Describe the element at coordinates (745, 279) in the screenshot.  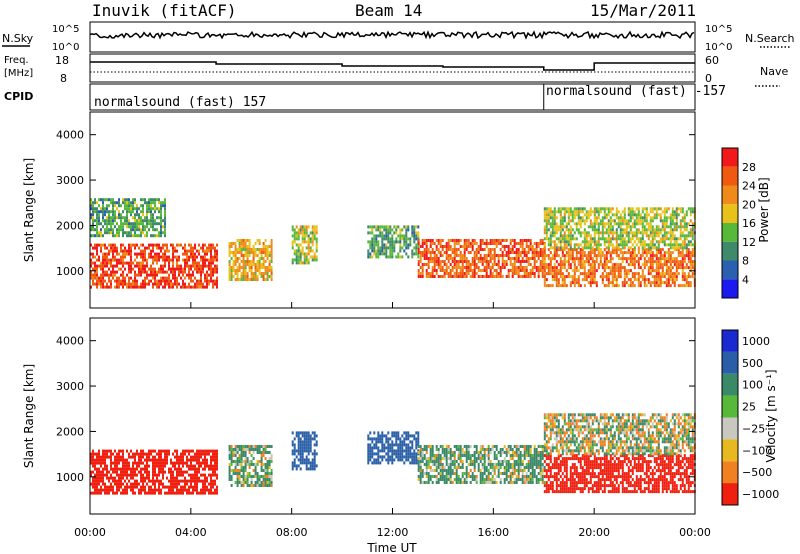
I see `colorbar-tick-label: 4` at that location.